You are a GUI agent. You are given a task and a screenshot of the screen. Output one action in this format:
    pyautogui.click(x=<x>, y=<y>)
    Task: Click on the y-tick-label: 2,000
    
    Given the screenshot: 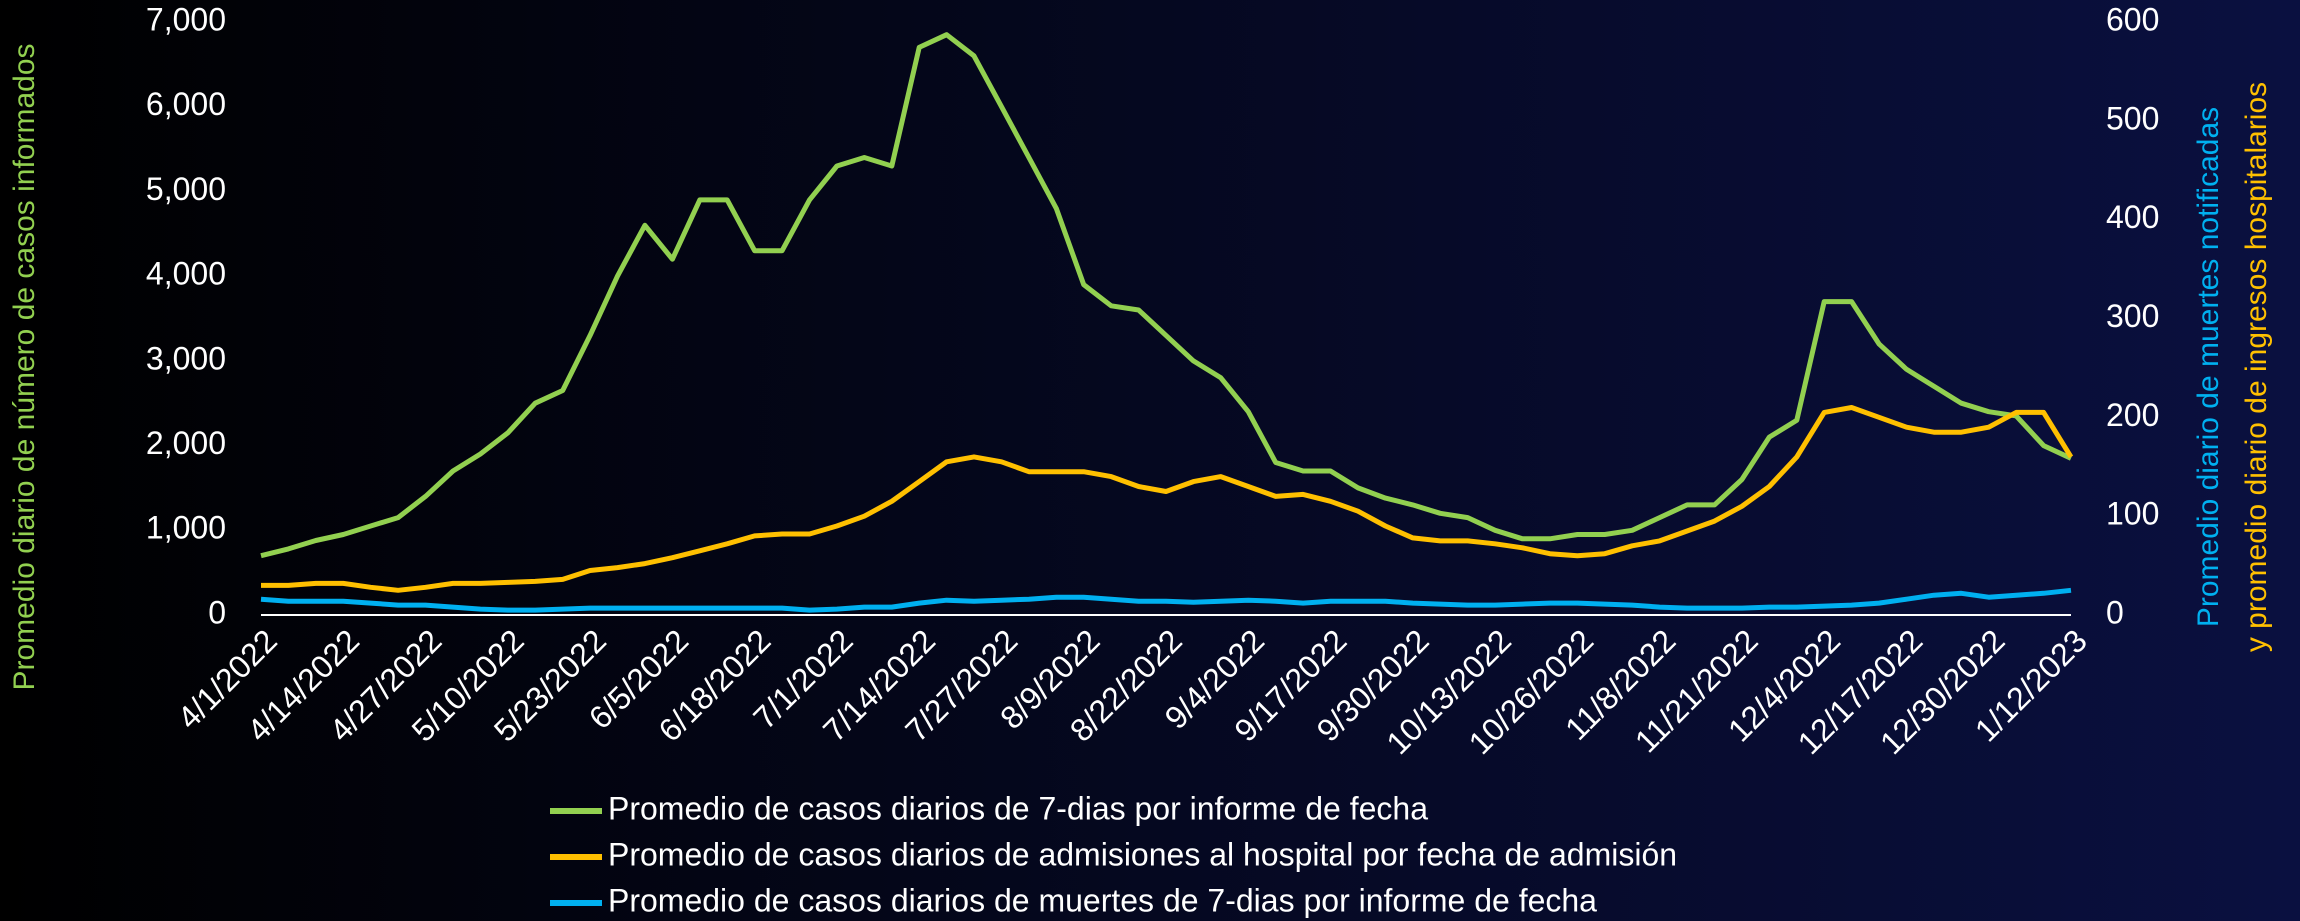 What is the action you would take?
    pyautogui.click(x=186, y=443)
    